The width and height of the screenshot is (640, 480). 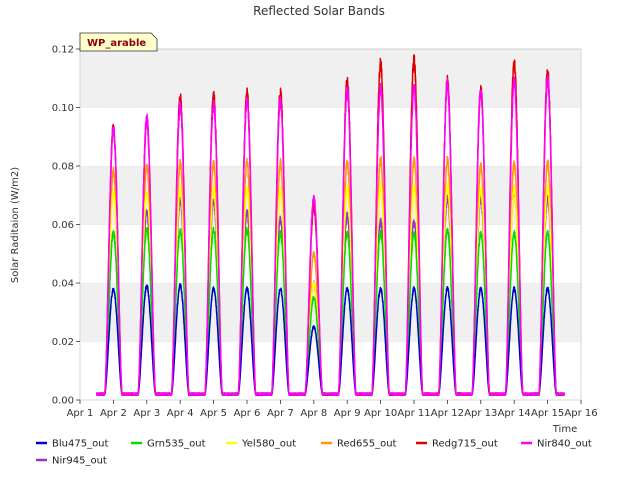 What do you see at coordinates (564, 444) in the screenshot?
I see `legend-label: Nir840_out` at bounding box center [564, 444].